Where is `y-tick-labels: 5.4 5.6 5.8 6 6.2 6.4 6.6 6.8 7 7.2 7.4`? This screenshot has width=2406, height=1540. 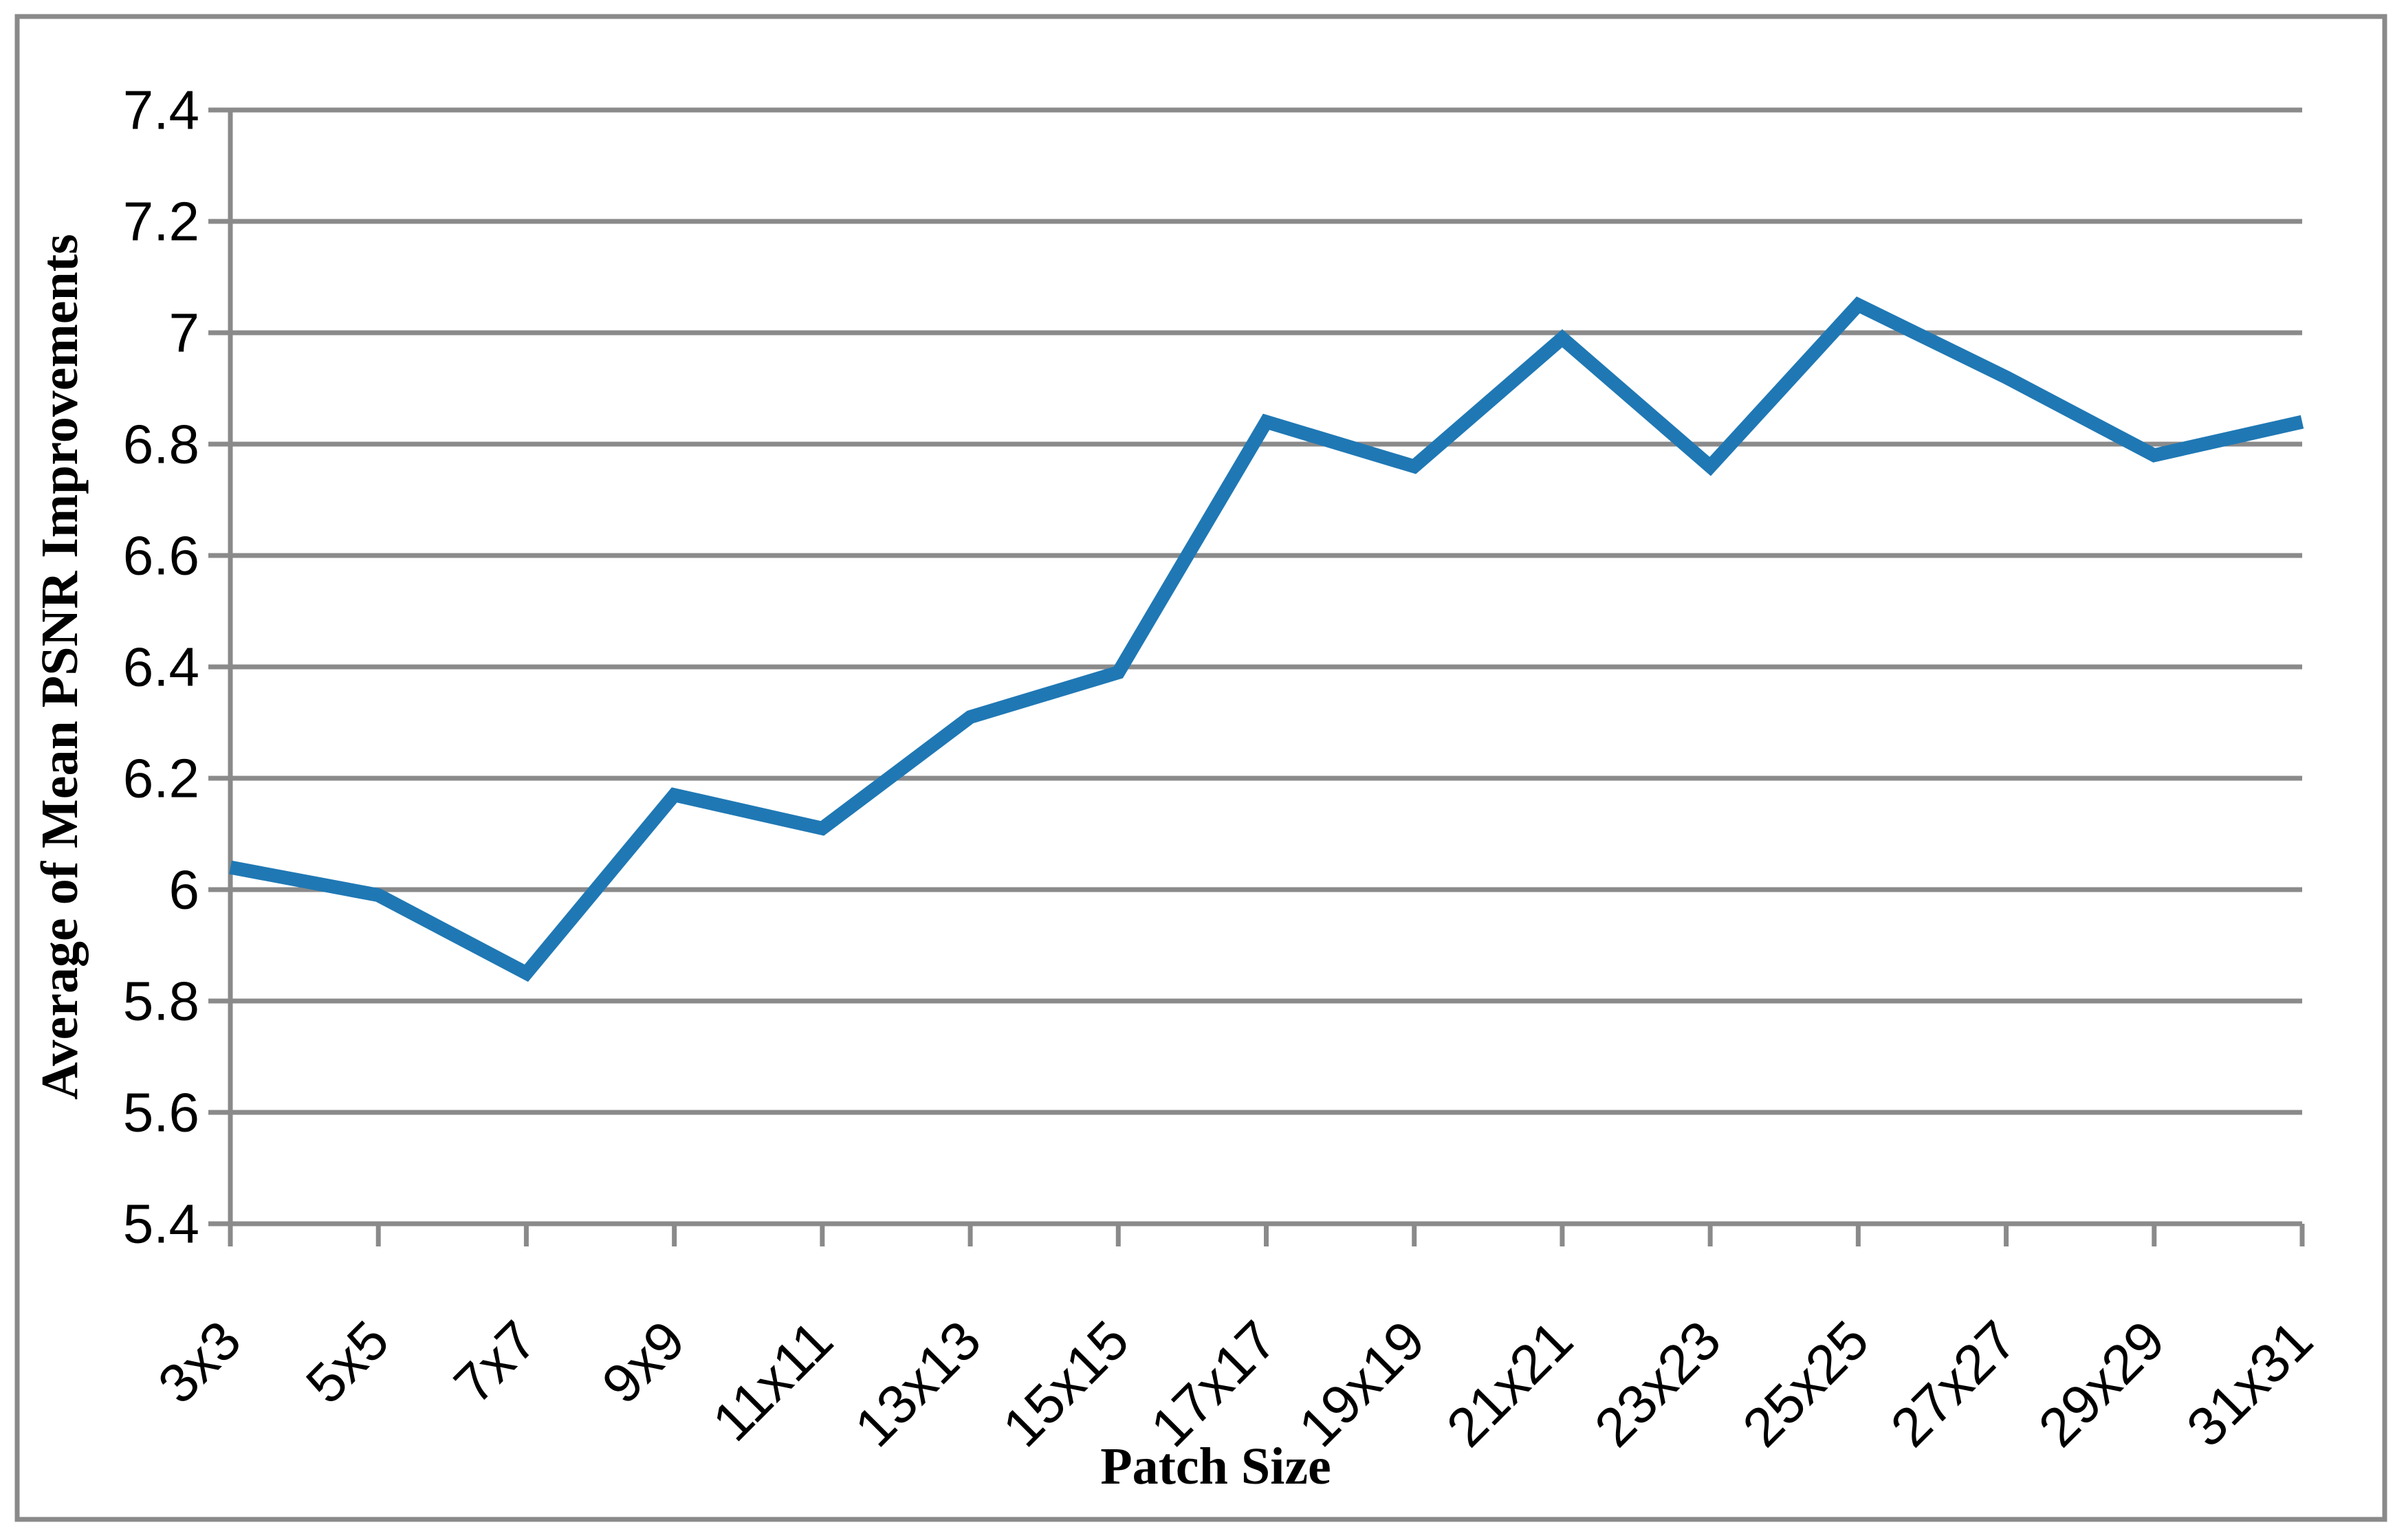 y-tick-labels: 5.4 5.6 5.8 6 6.2 6.4 6.6 6.8 7 7.2 7.4 is located at coordinates (161, 667).